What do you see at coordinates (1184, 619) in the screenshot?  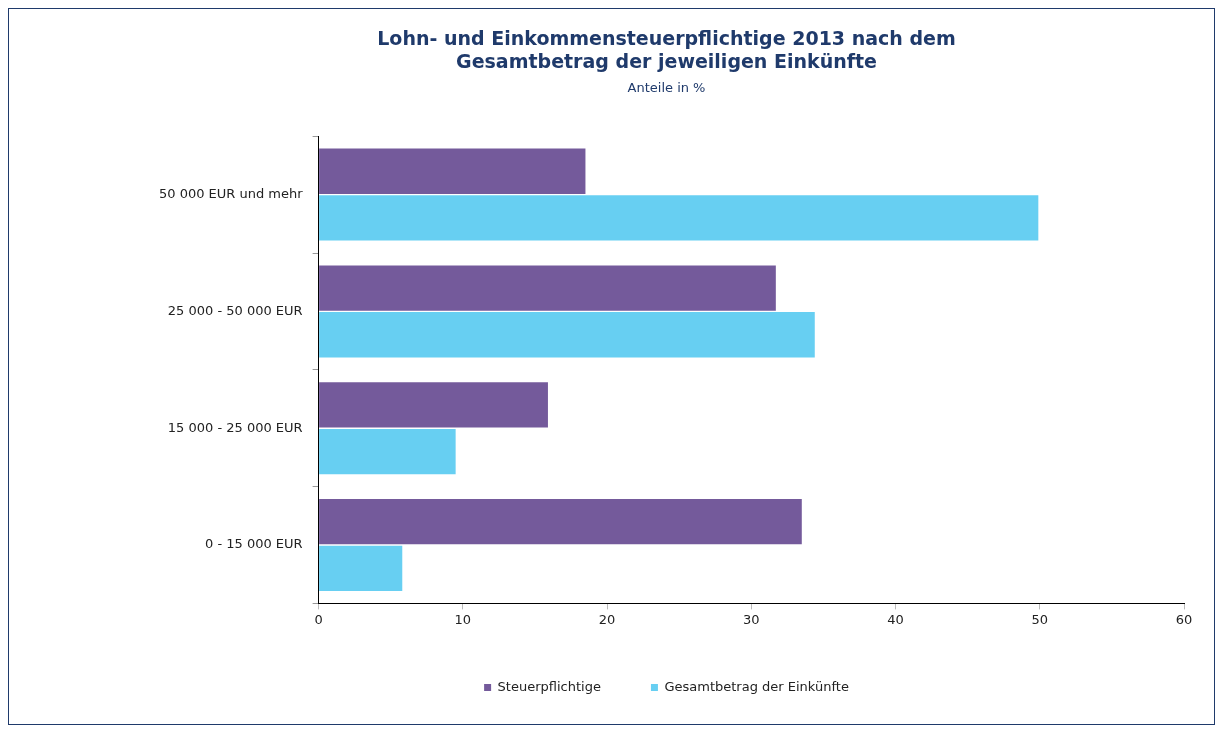 I see `x-tick-label: 60` at bounding box center [1184, 619].